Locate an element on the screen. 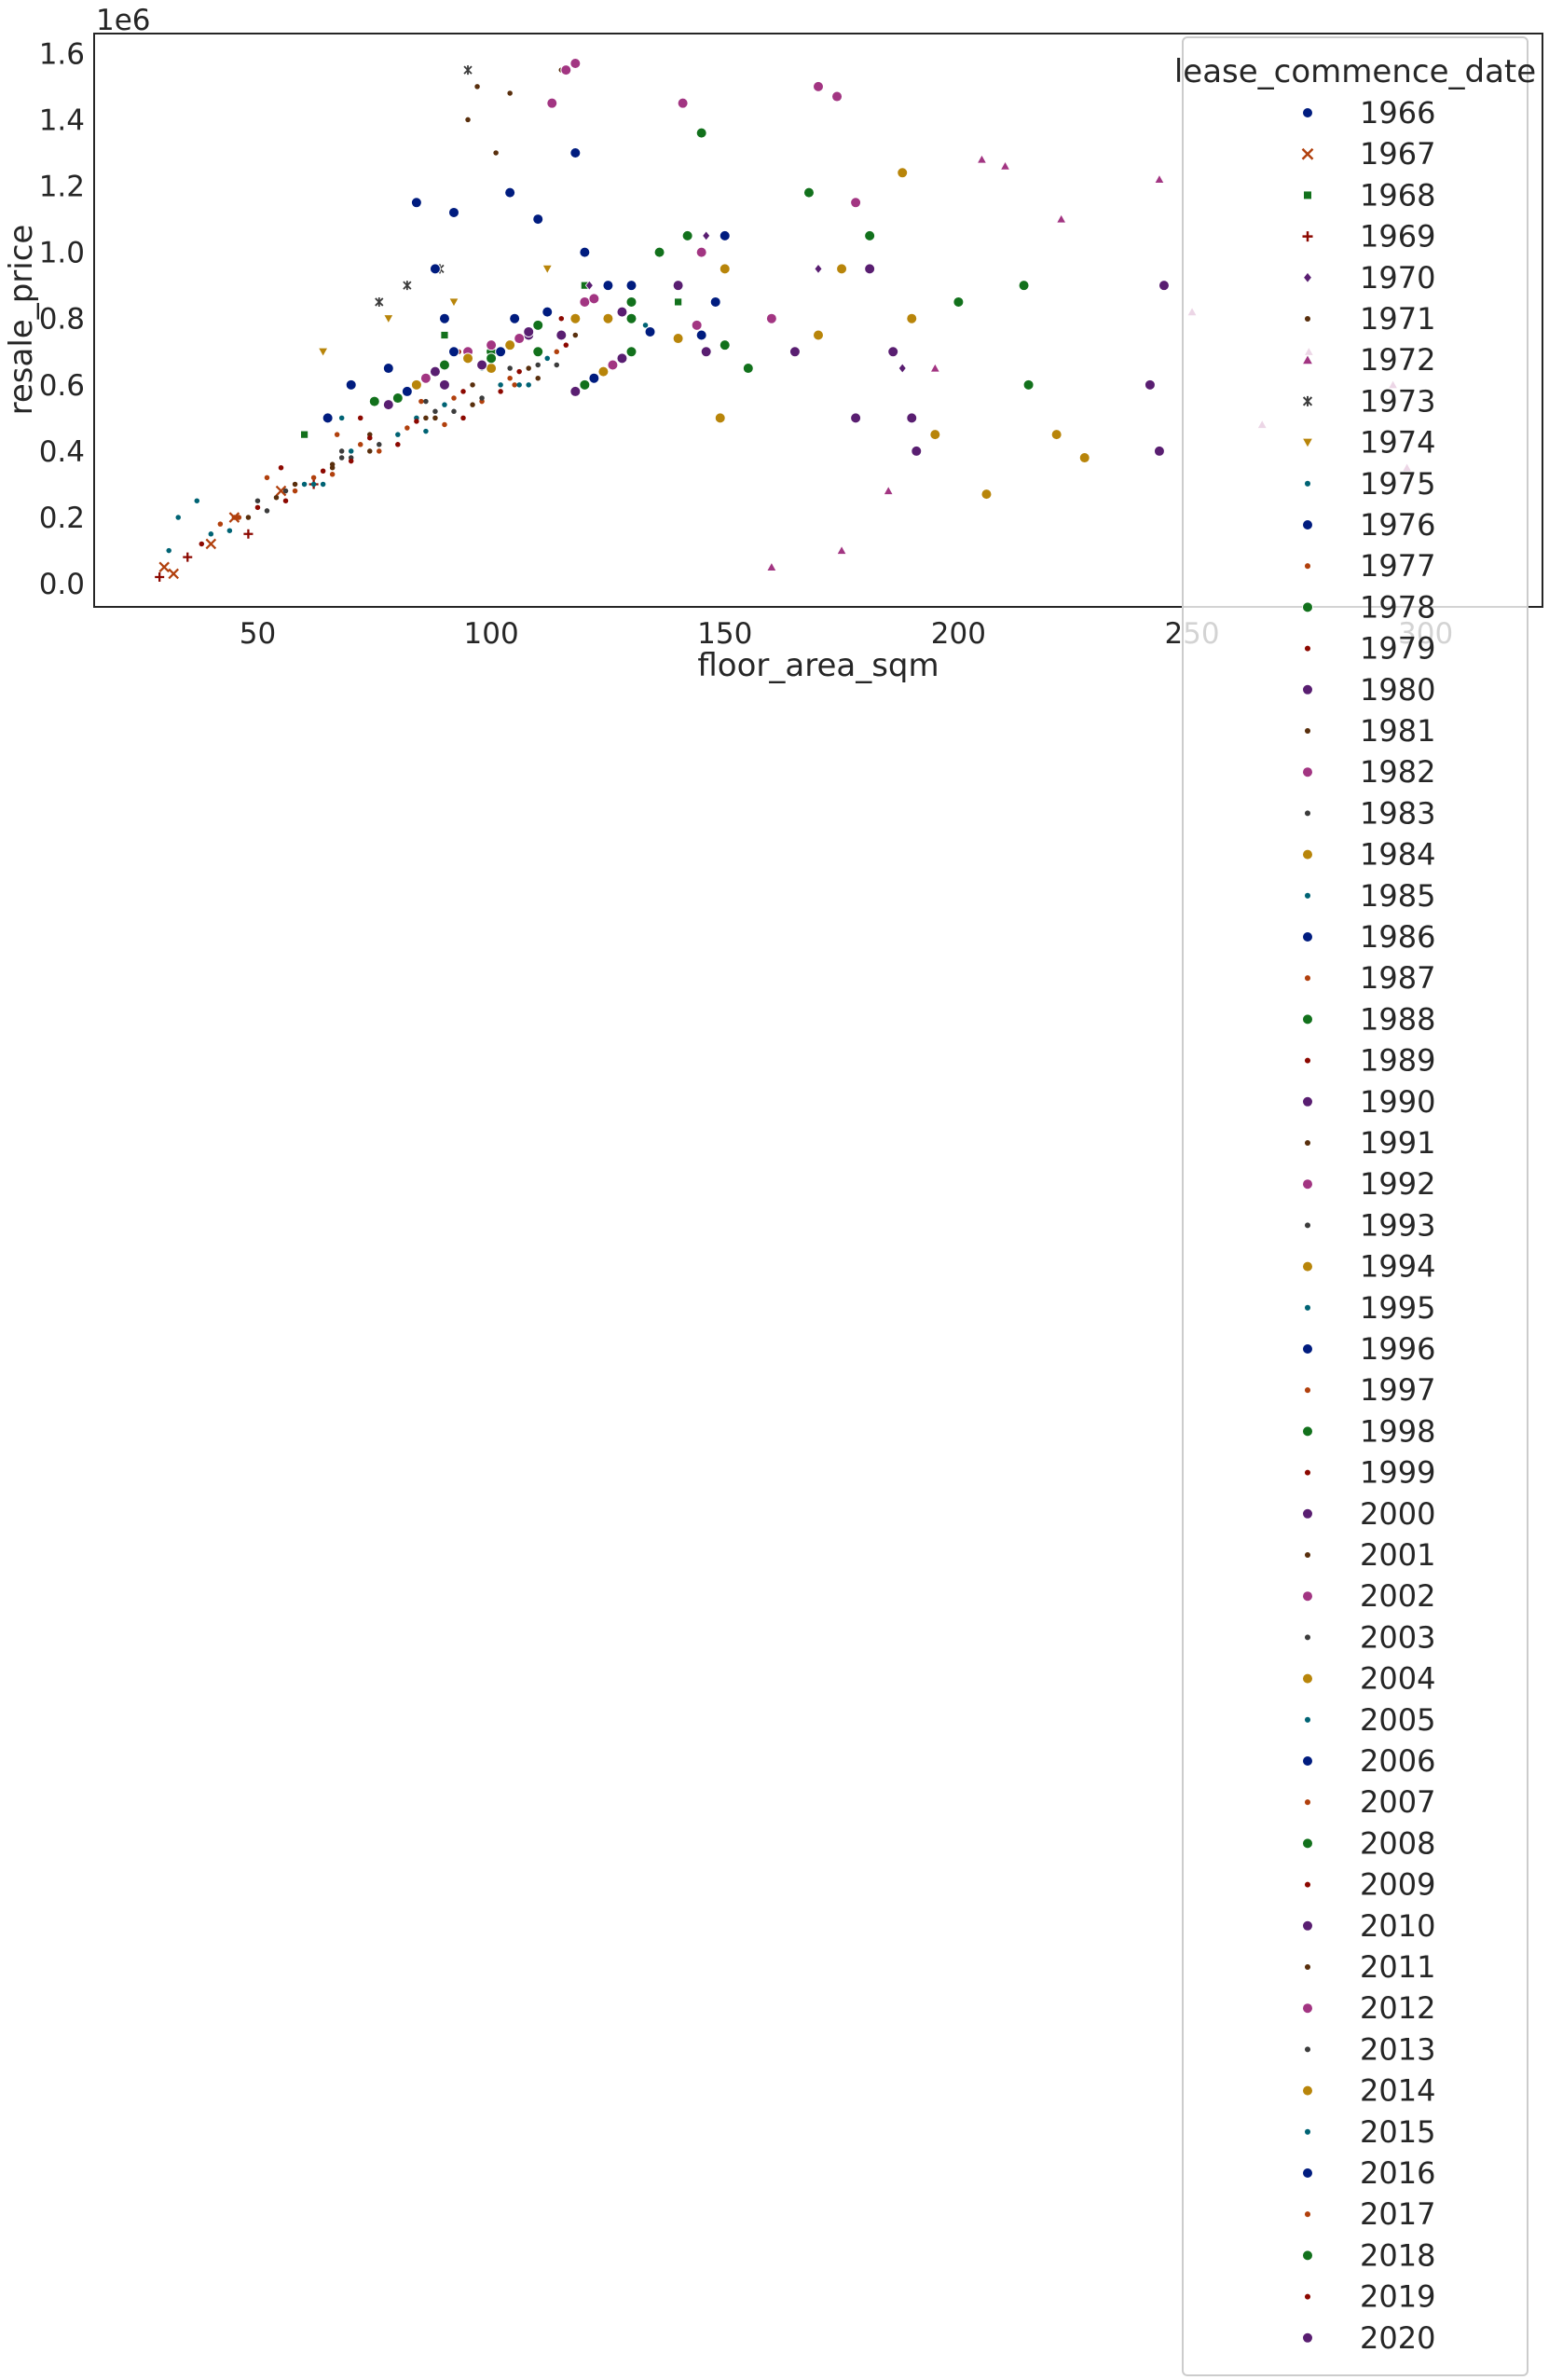  legend-label: 2002 is located at coordinates (1398, 1596).